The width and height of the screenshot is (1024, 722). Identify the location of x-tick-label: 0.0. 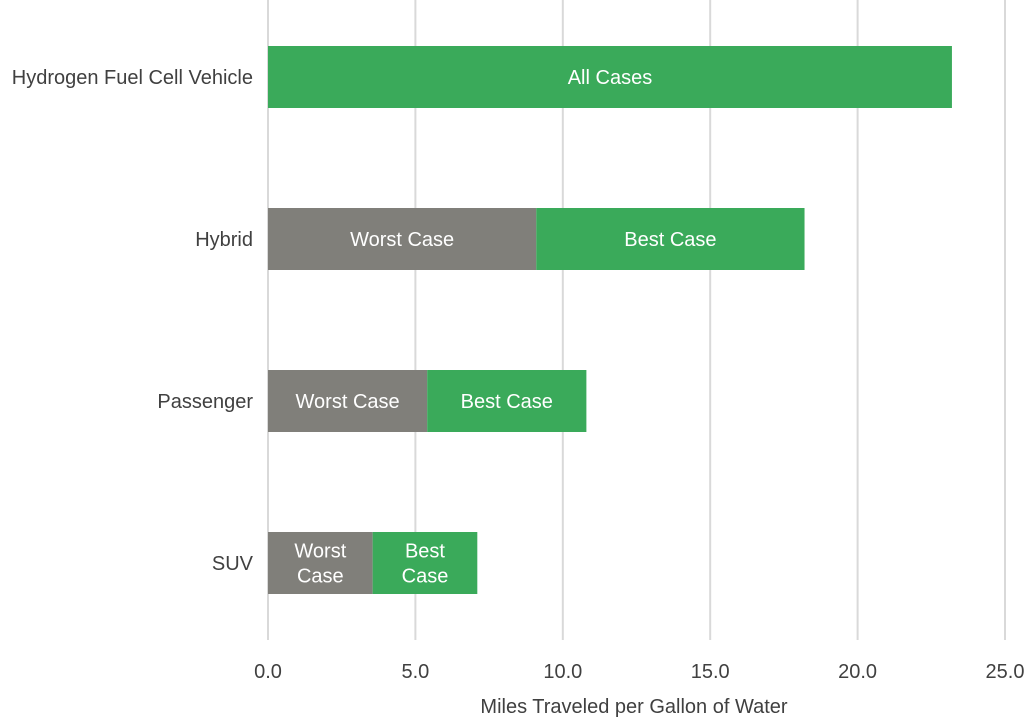
(268, 672).